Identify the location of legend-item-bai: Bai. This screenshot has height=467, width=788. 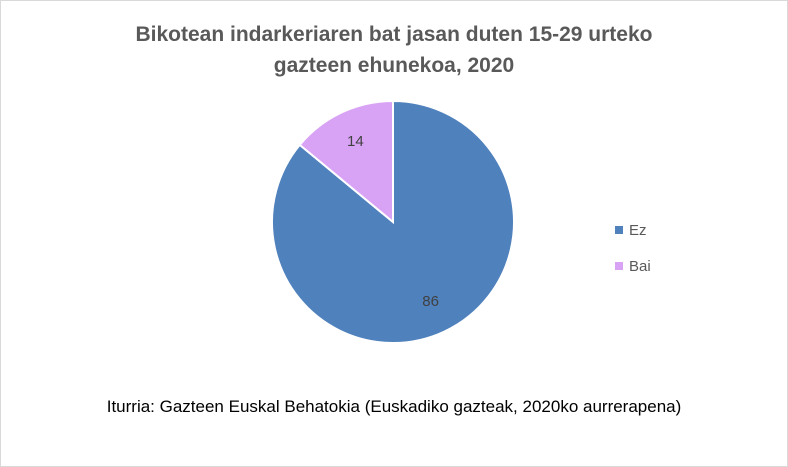
(633, 266).